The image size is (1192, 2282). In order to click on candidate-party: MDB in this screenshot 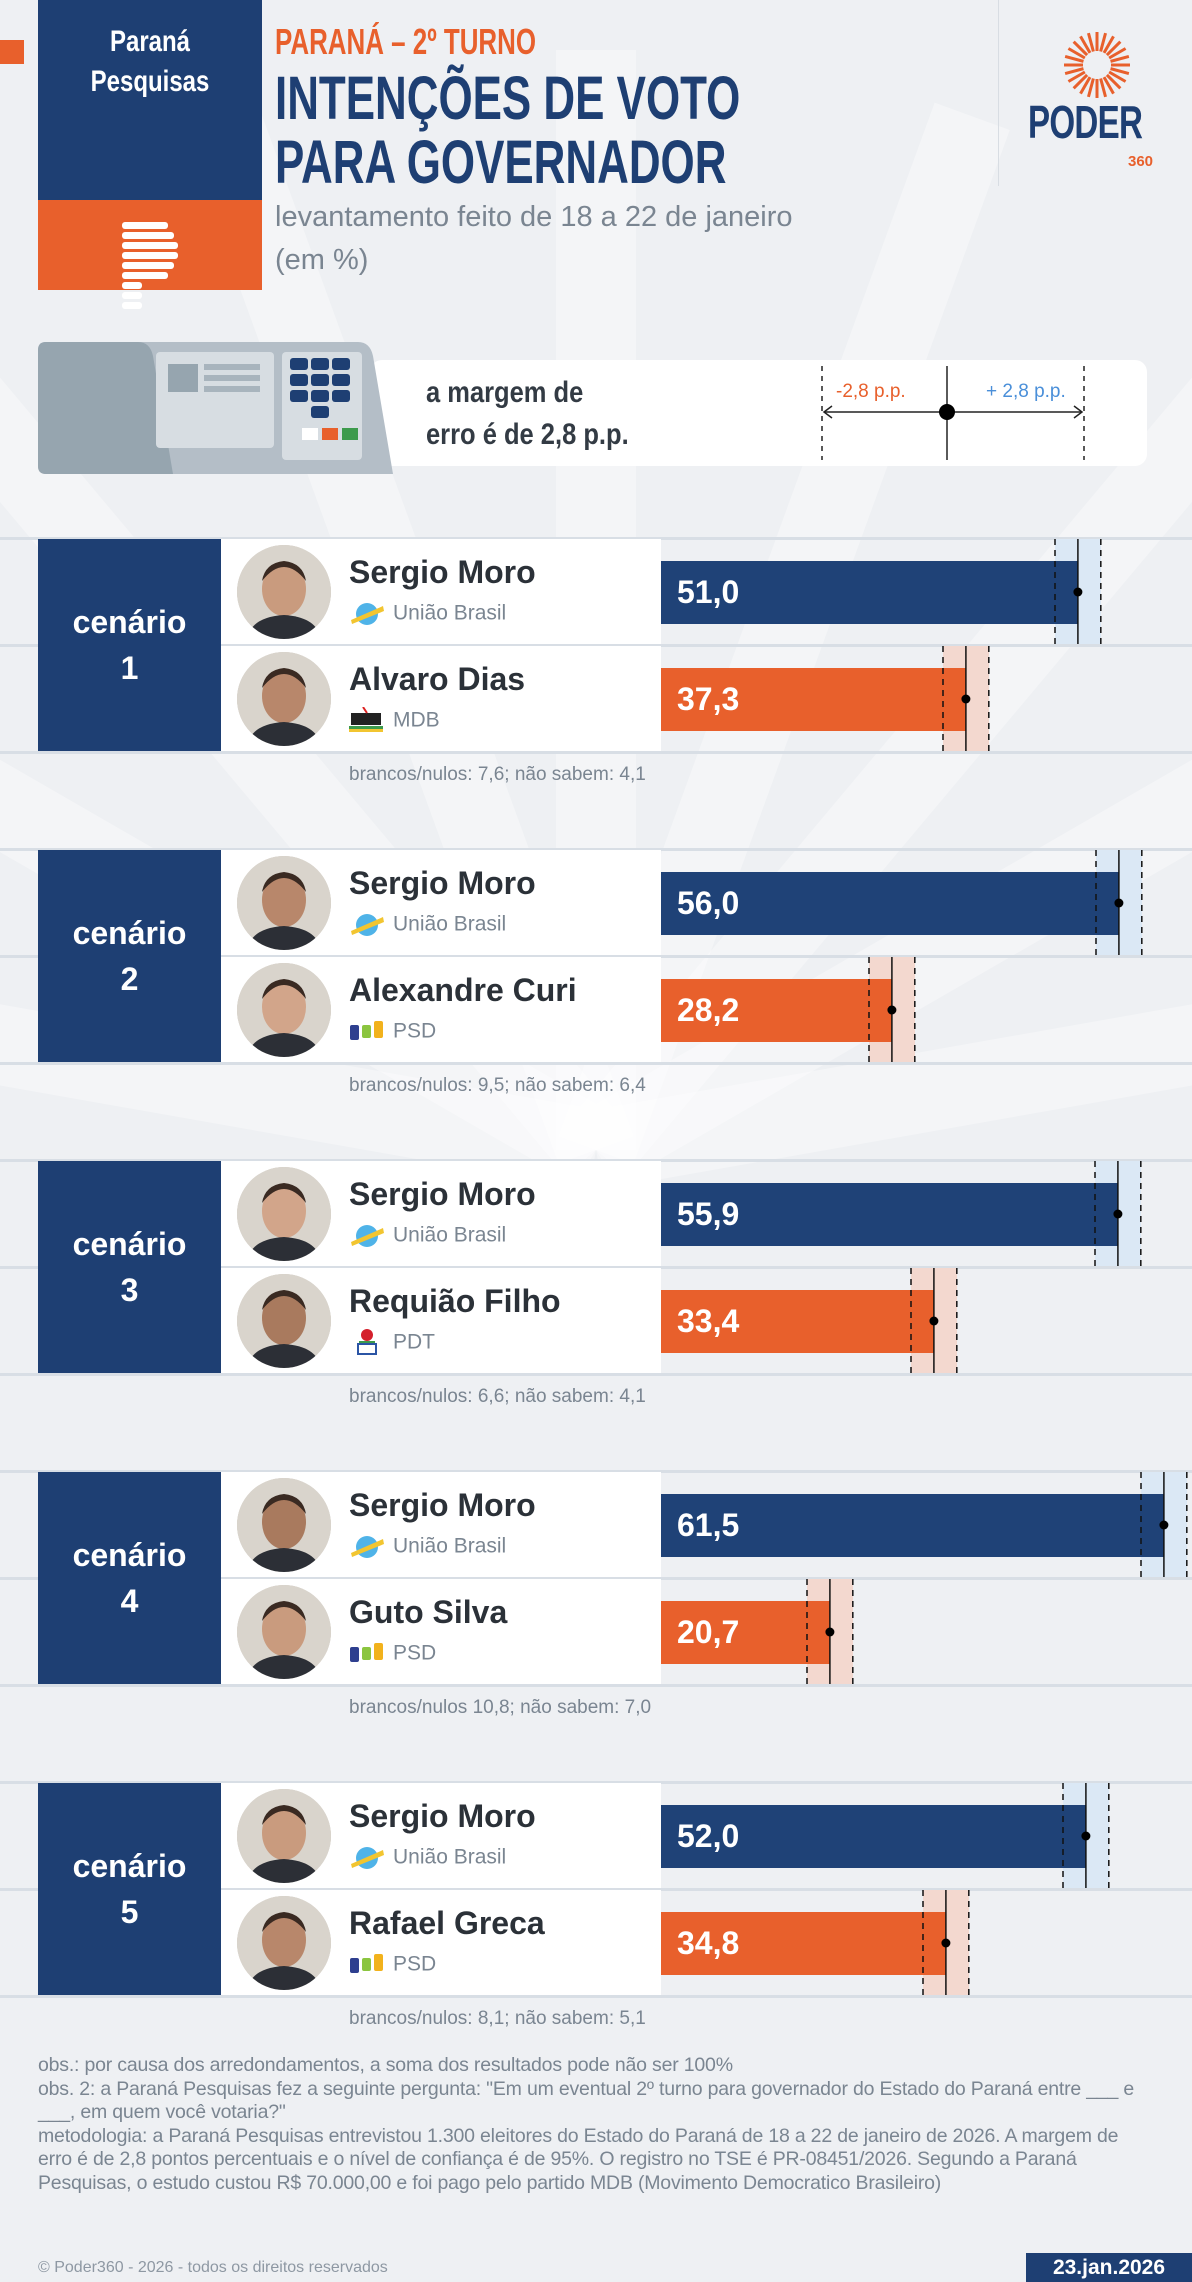, I will do `click(394, 720)`.